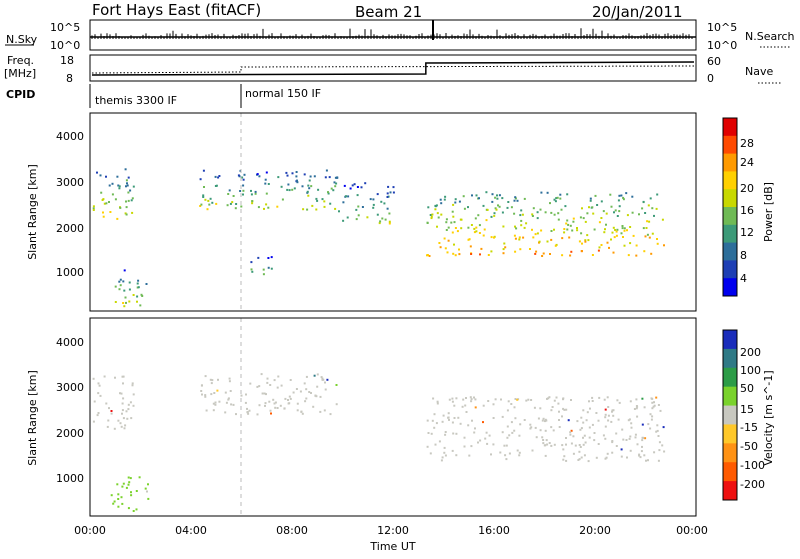  Describe the element at coordinates (393, 68) in the screenshot. I see `freq-panel-frame` at that location.